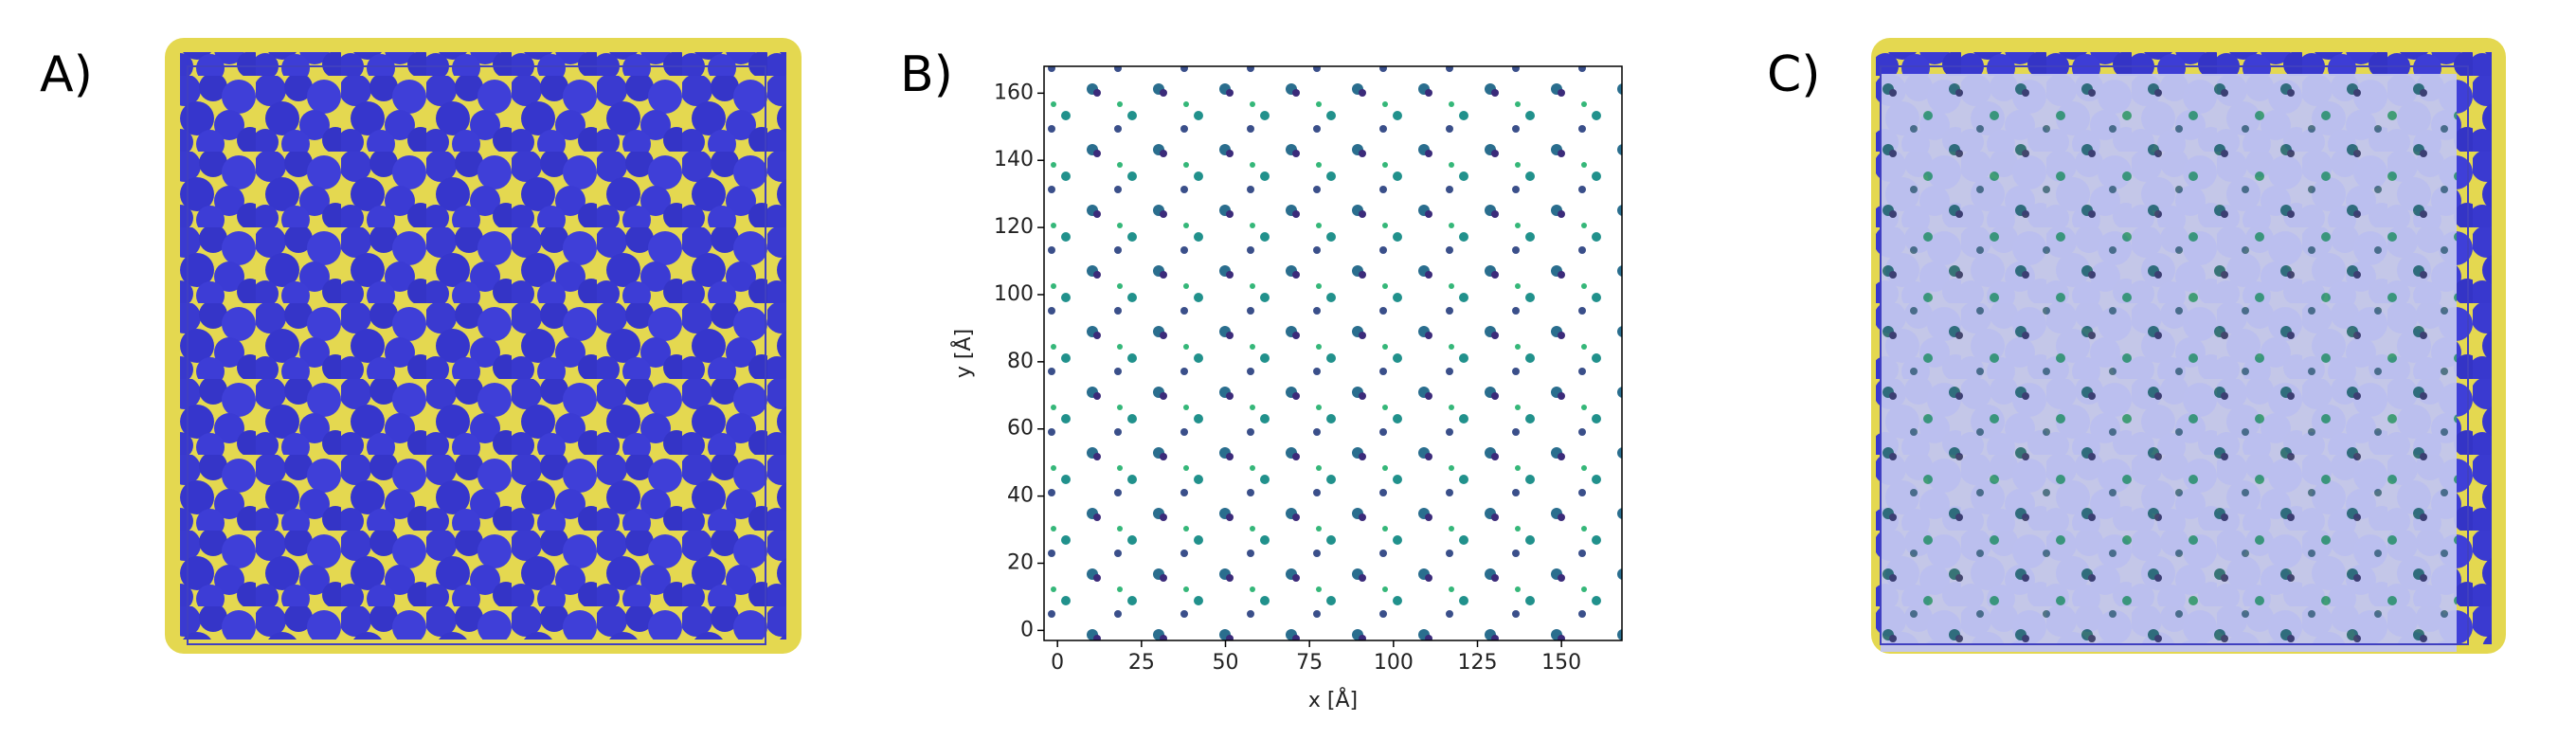 Image resolution: width=2576 pixels, height=739 pixels. Describe the element at coordinates (1020, 361) in the screenshot. I see `y-tick-label: 80` at that location.